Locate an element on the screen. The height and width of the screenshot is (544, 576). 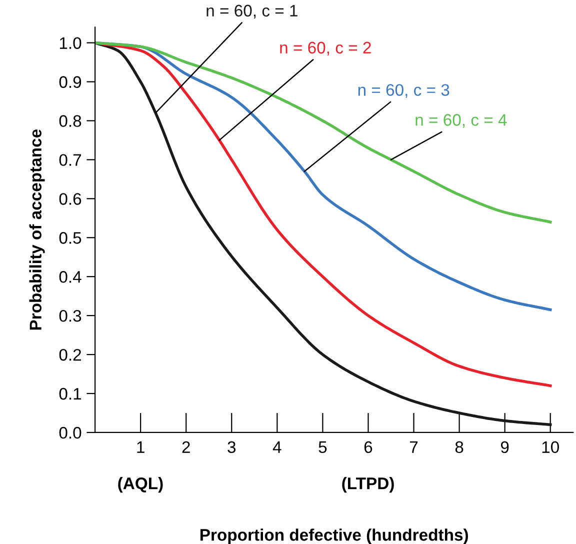
x-tick-label: 3 is located at coordinates (232, 447).